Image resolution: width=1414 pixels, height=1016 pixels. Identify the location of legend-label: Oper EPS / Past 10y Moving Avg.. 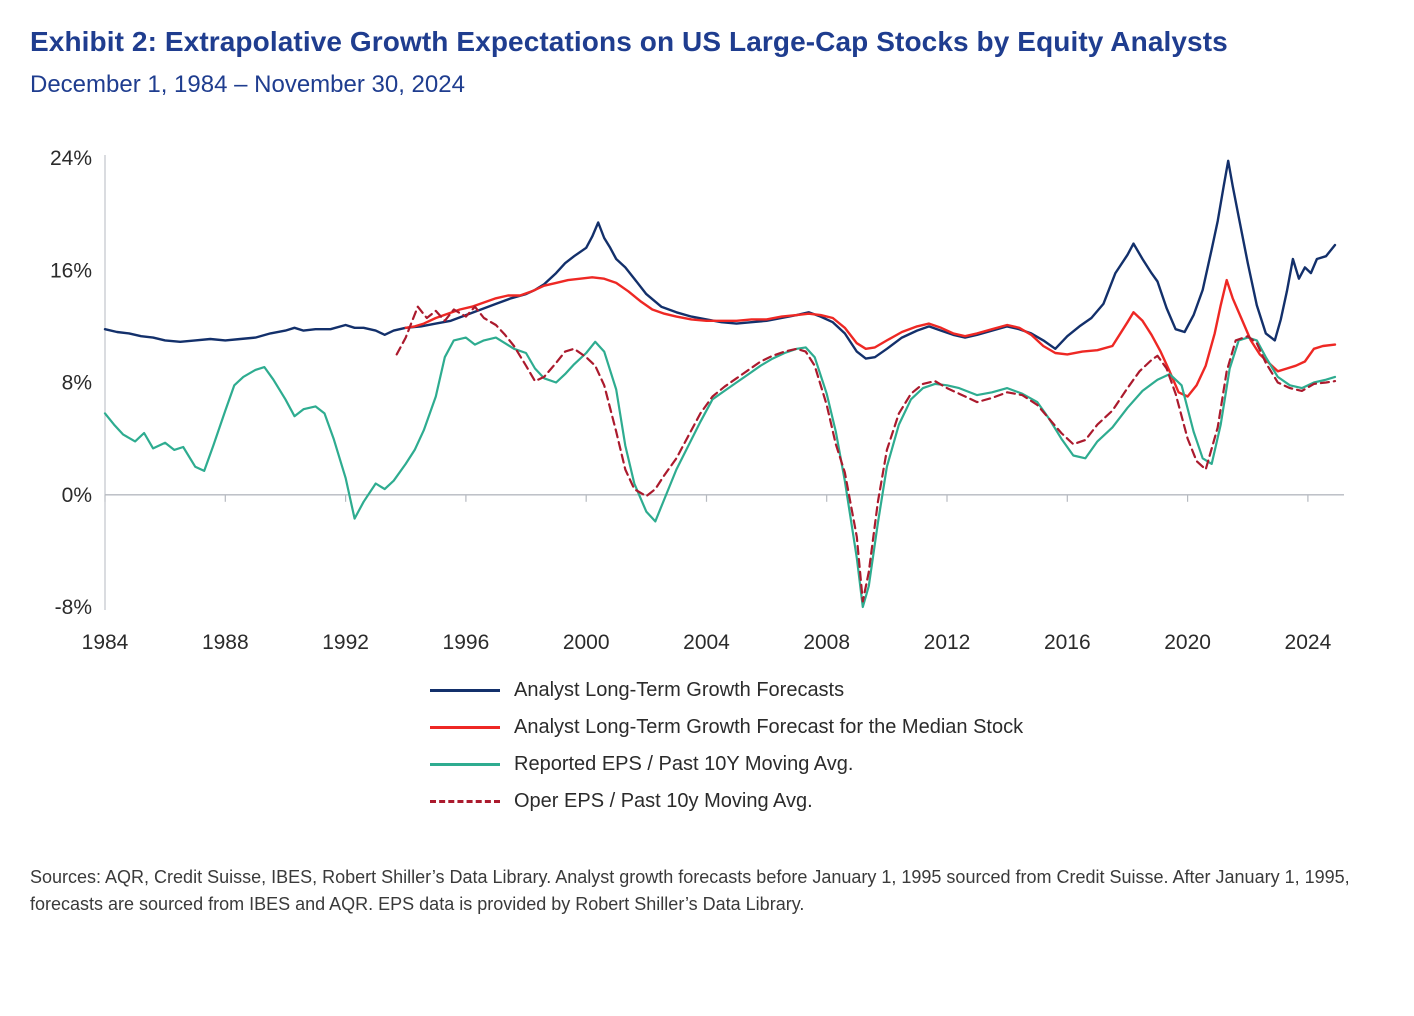
(663, 800).